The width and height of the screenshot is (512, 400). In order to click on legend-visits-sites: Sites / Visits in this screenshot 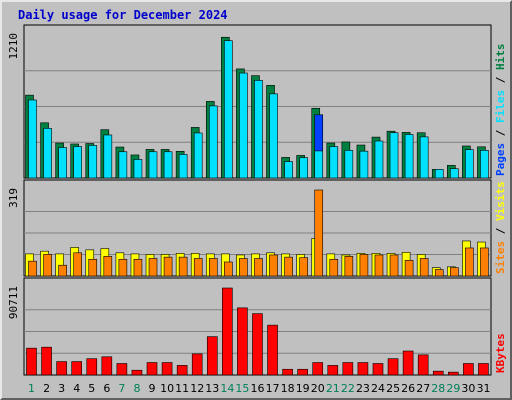, I will do `click(500, 227)`.